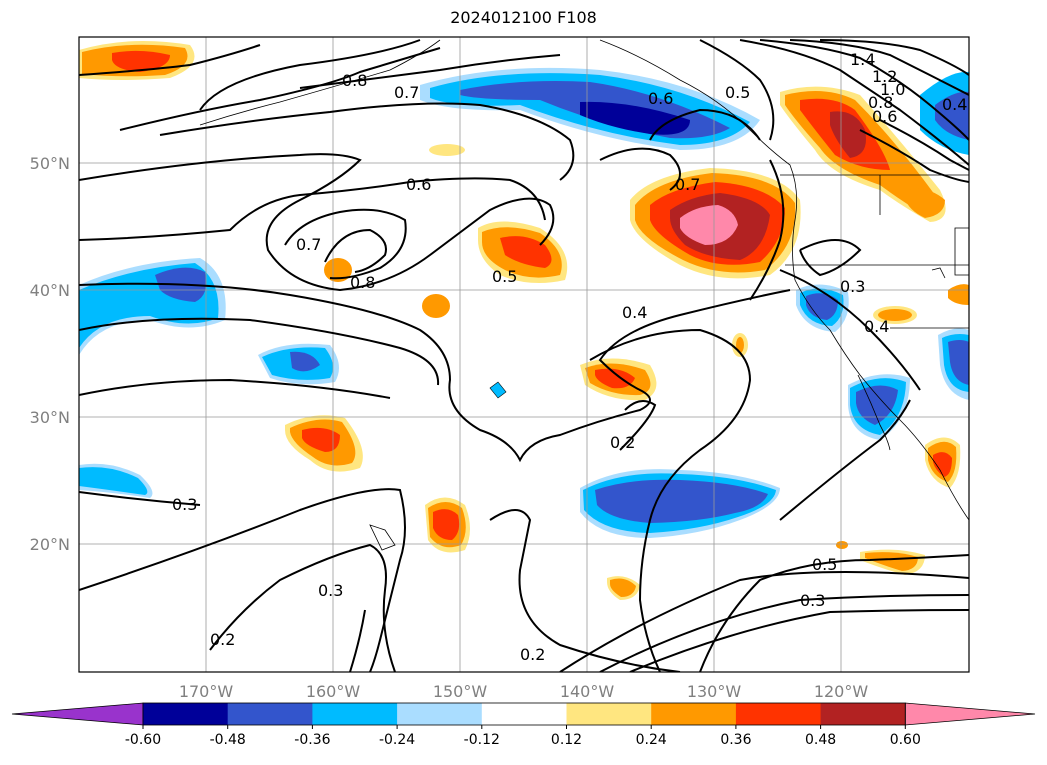 Image resolution: width=1047 pixels, height=765 pixels. What do you see at coordinates (566, 740) in the screenshot?
I see `colorbar-tick-label: 0.12` at bounding box center [566, 740].